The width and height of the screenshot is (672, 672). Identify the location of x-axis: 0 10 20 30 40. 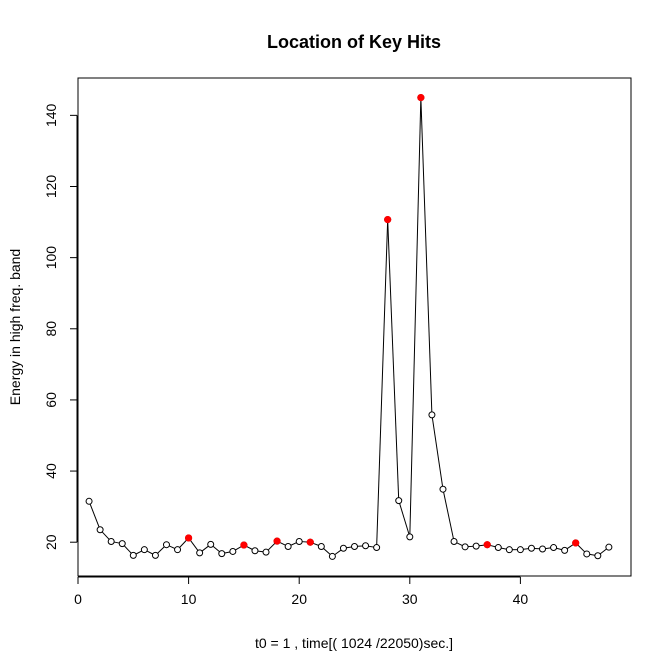
(301, 591).